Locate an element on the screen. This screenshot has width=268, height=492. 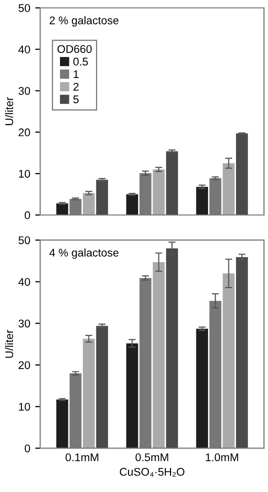
x-tick-label: 0.5mM is located at coordinates (152, 457).